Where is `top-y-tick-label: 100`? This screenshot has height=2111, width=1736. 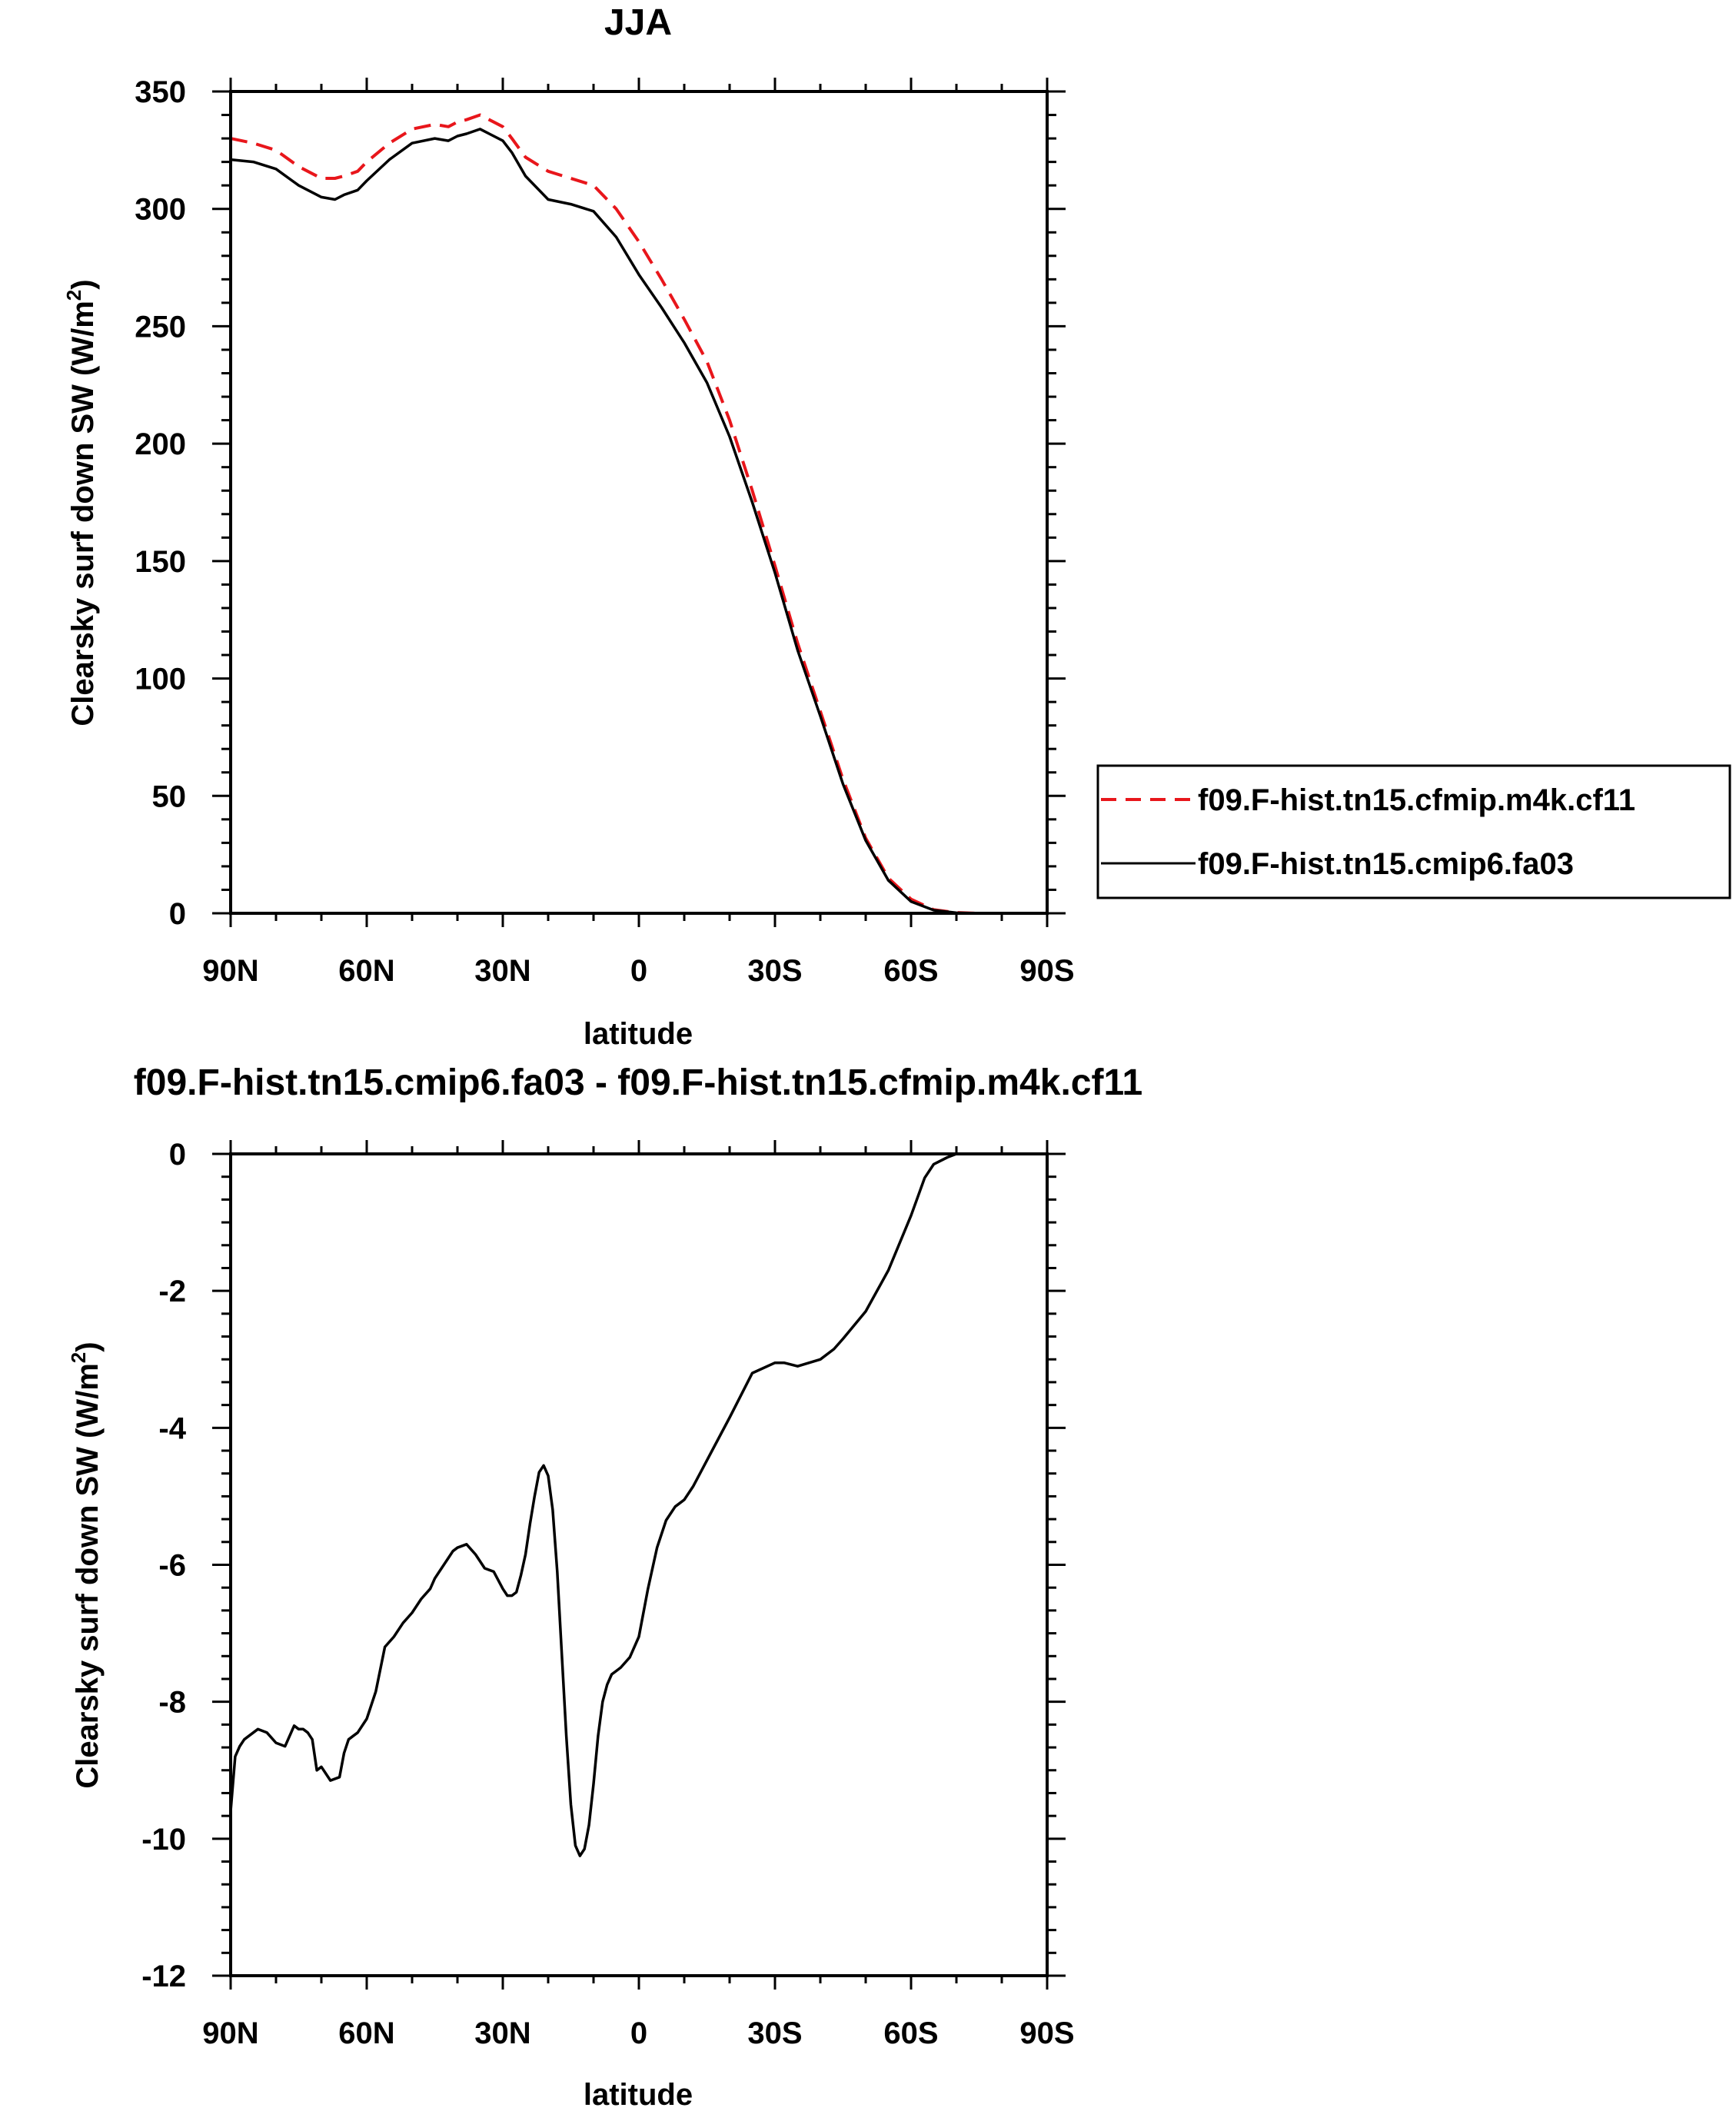
top-y-tick-label: 100 is located at coordinates (160, 679).